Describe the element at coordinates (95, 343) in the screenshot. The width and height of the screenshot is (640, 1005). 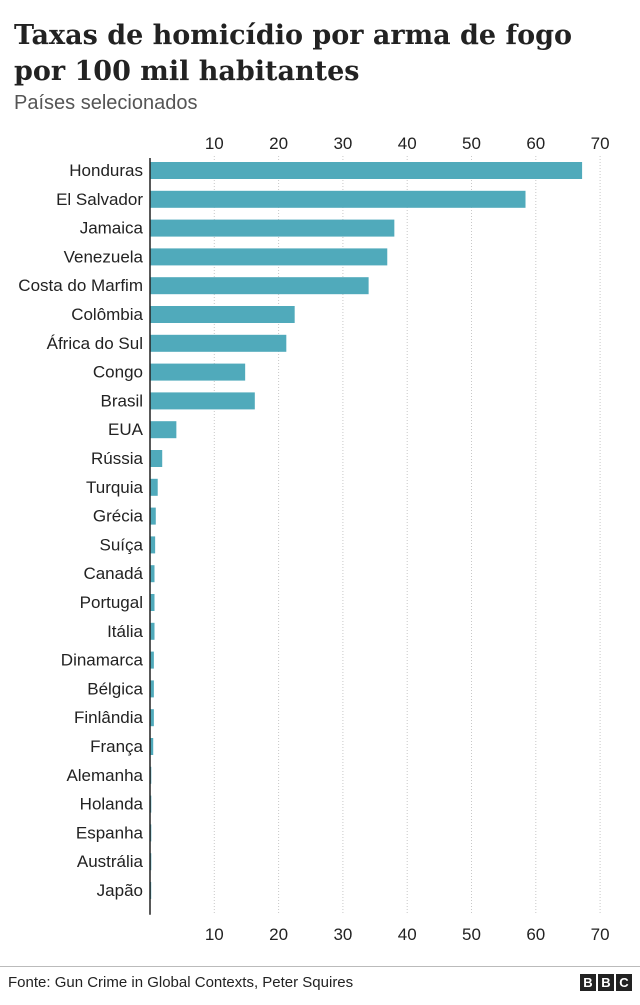
I see `category-label: África do Sul` at that location.